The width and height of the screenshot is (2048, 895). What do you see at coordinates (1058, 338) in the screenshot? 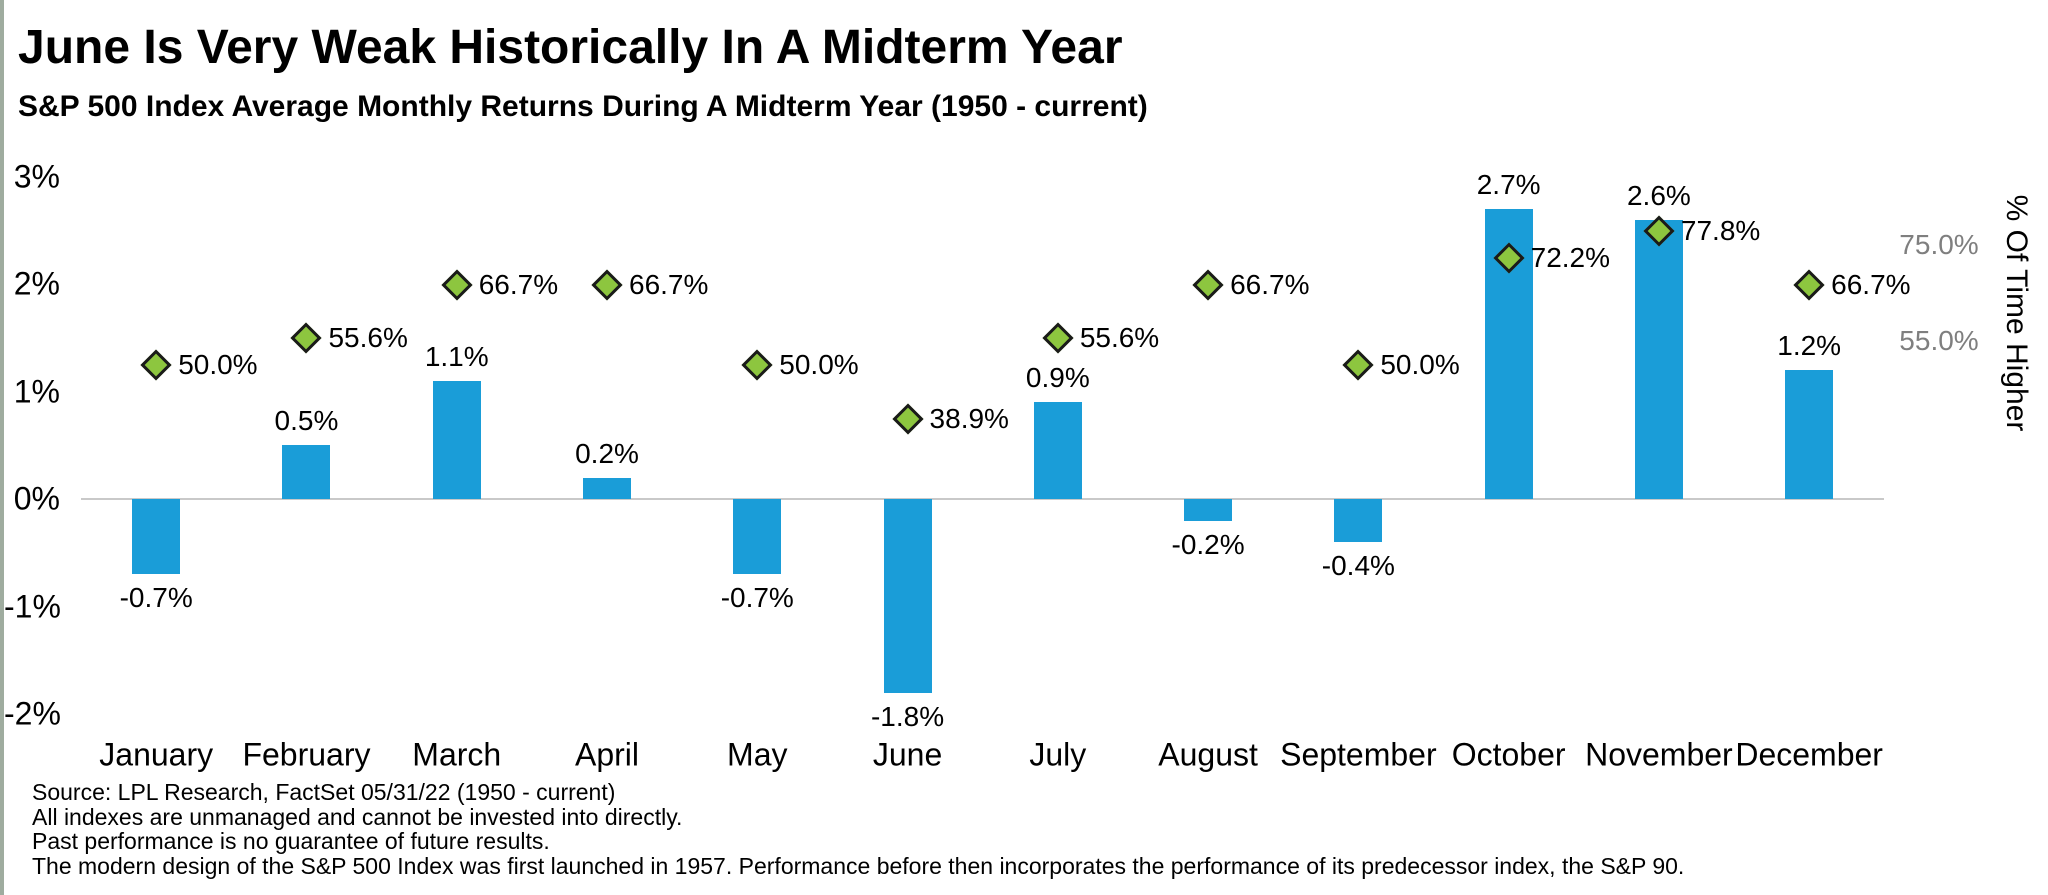
I see `diamond-july` at bounding box center [1058, 338].